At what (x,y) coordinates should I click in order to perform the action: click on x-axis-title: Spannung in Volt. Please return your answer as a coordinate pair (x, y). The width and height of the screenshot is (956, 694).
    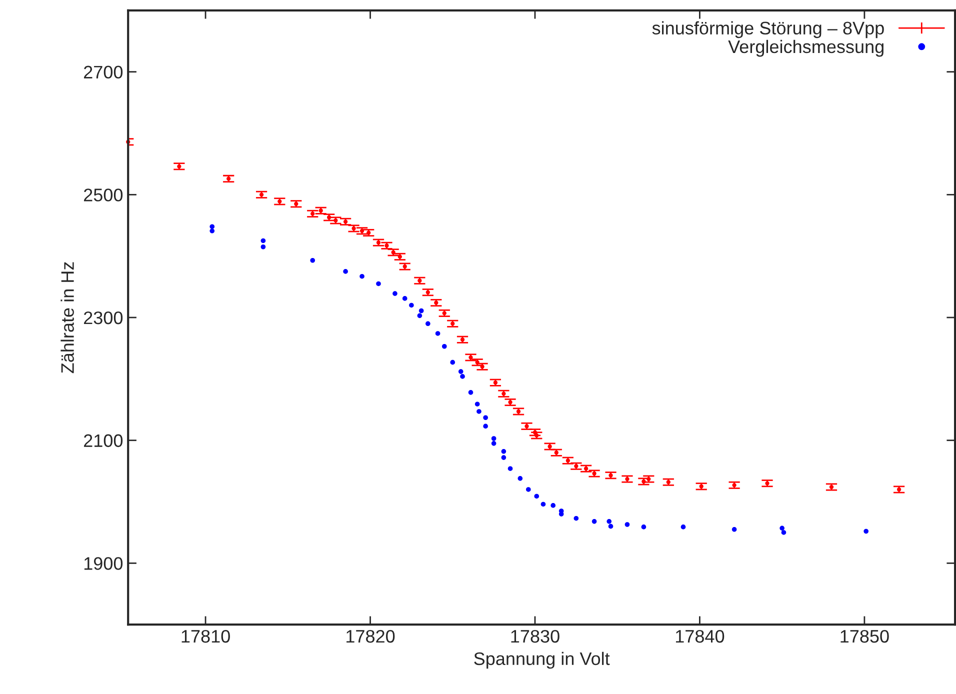
    Looking at the image, I should click on (542, 660).